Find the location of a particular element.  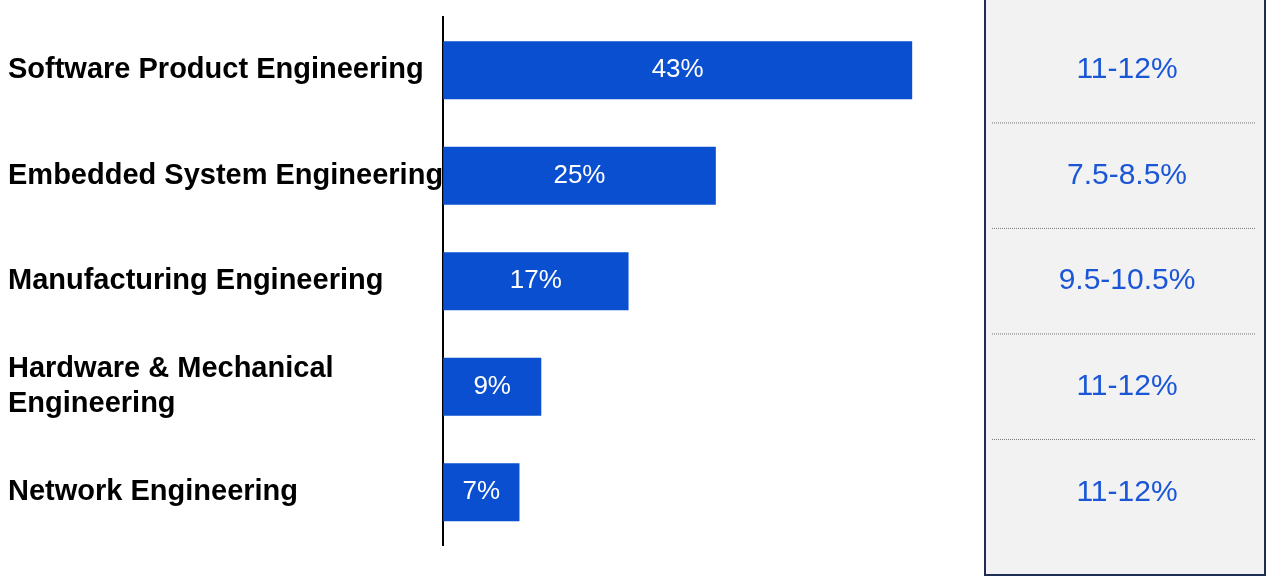

data-label: 43% is located at coordinates (677, 68).